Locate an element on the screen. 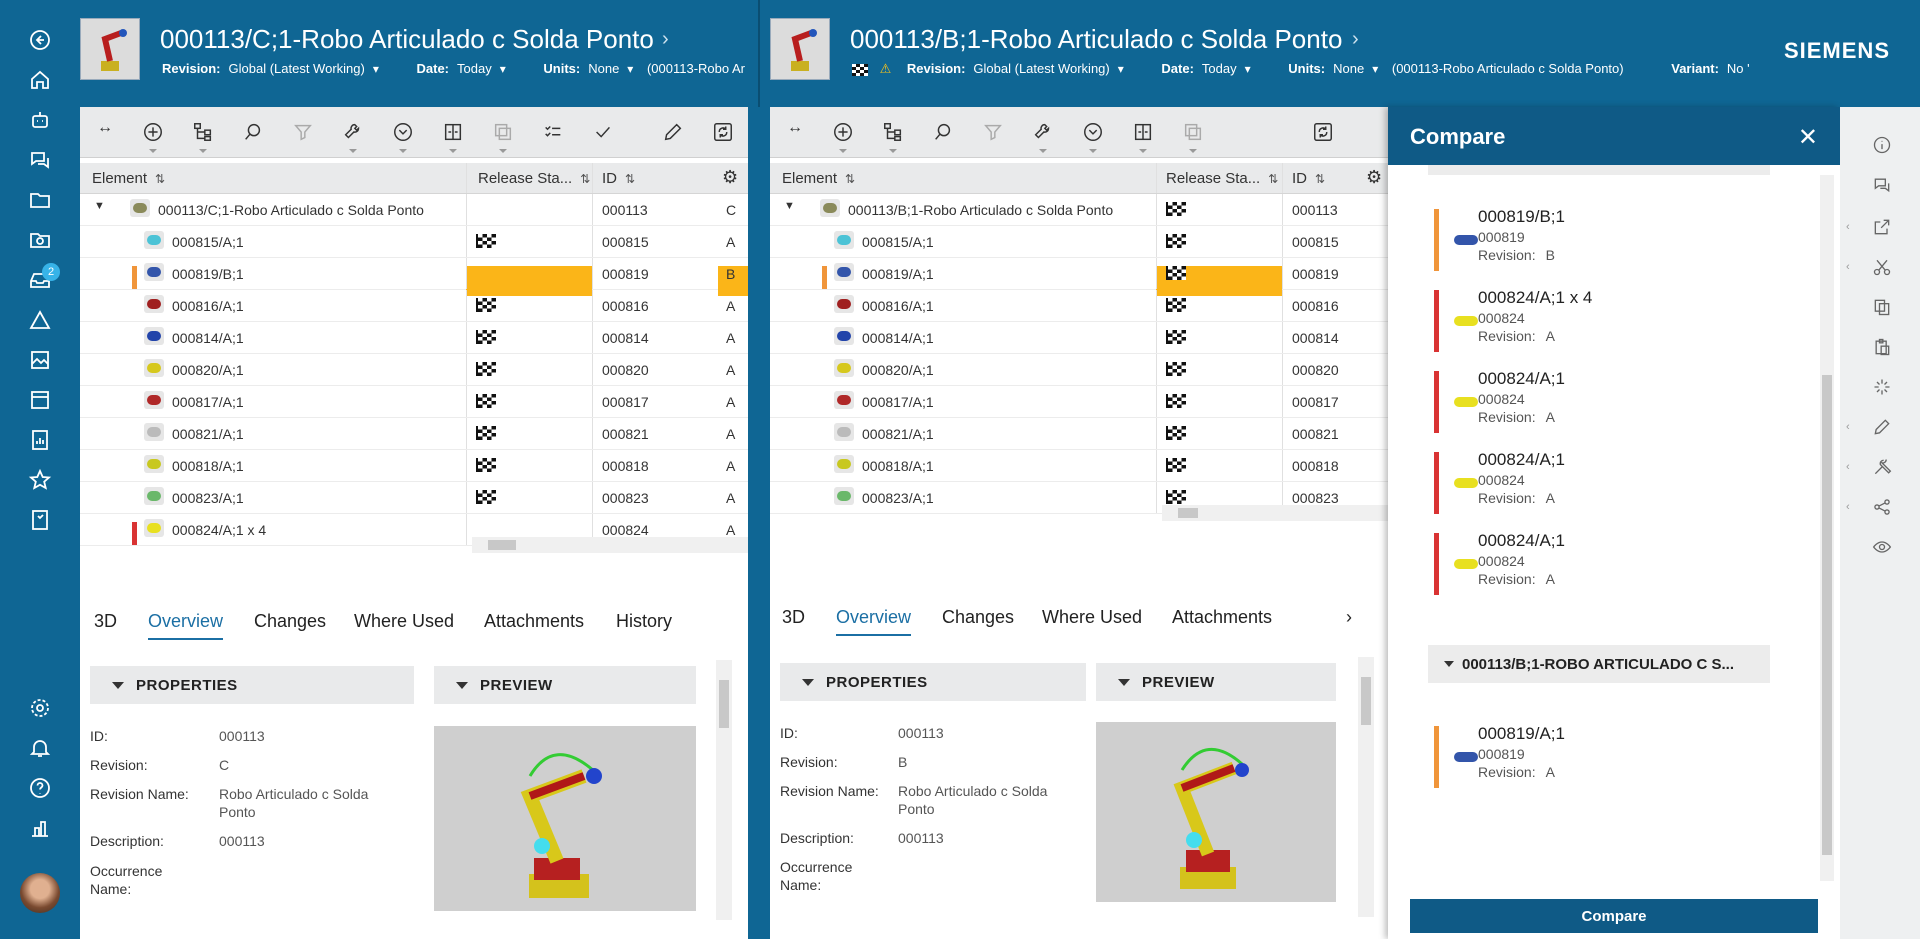 Image resolution: width=1920 pixels, height=939 pixels. tab-overview: Overview is located at coordinates (874, 621).